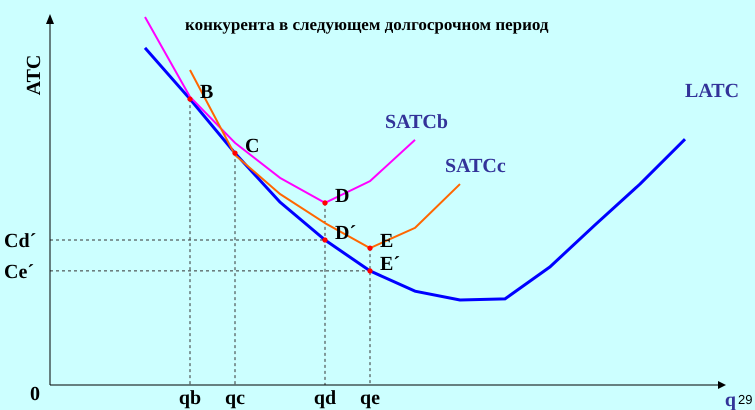 This screenshot has height=410, width=755. Describe the element at coordinates (34, 75) in the screenshot. I see `y-axis-title: ATC` at that location.